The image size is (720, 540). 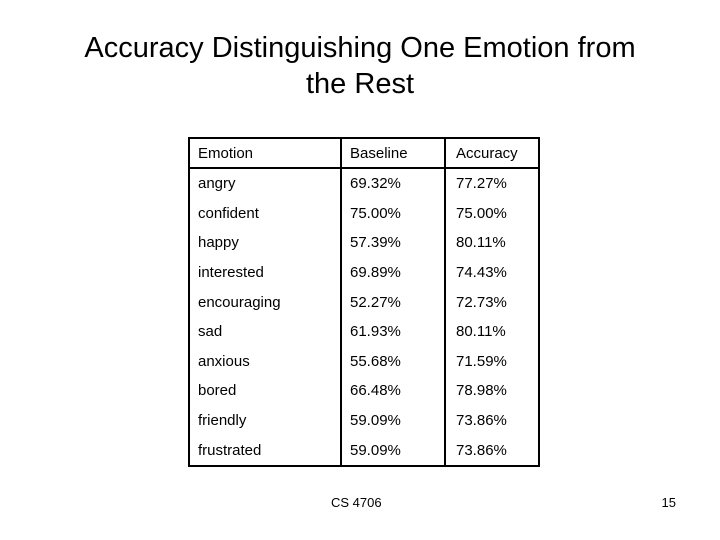 I want to click on header-emotion: Emotion, so click(x=264, y=153).